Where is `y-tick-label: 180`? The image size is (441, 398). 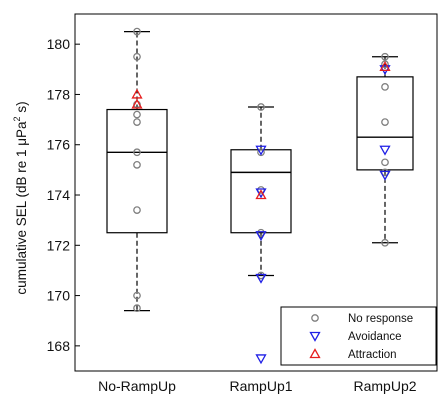
y-tick-label: 180 is located at coordinates (59, 44).